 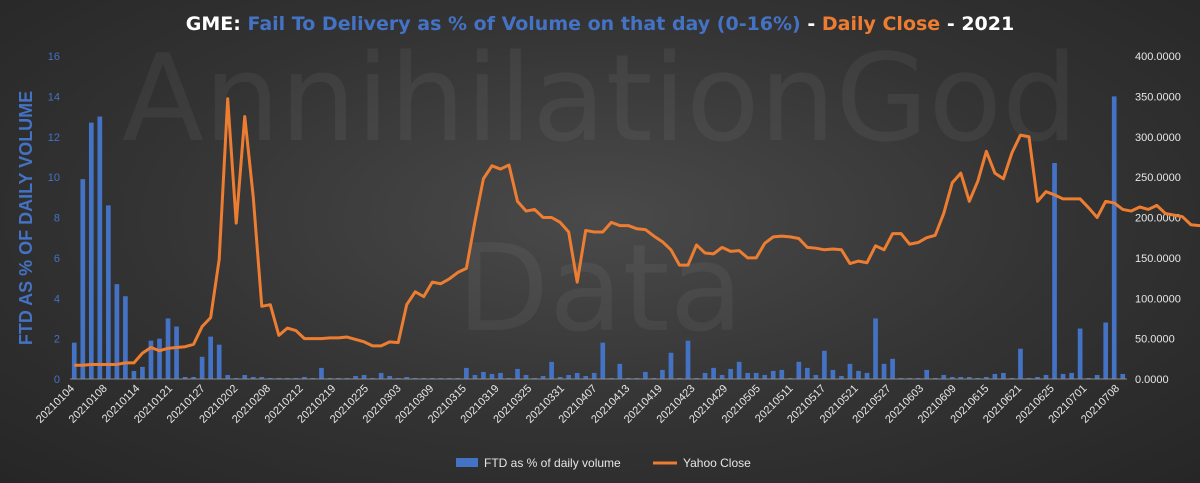 I want to click on legend-close-label: Yahoo Close, so click(x=717, y=463).